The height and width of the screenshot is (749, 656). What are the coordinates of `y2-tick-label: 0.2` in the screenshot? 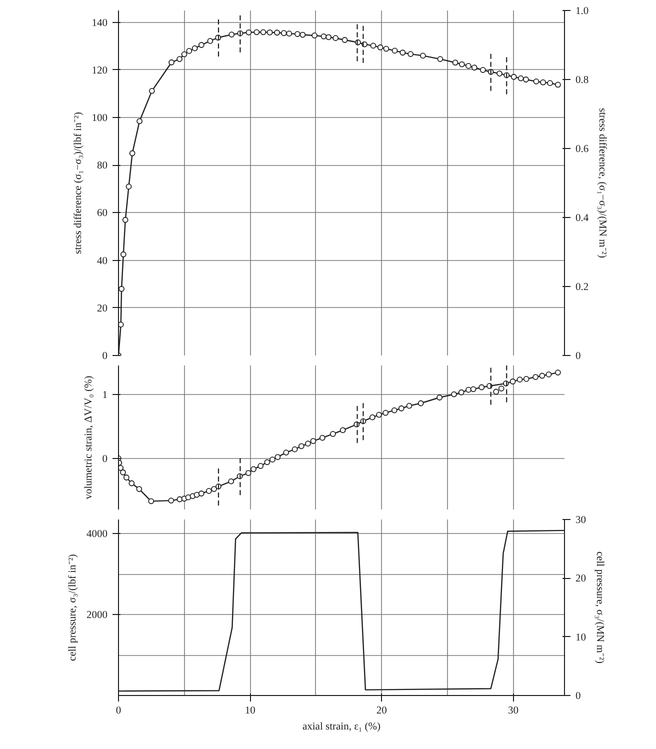 It's located at (582, 287).